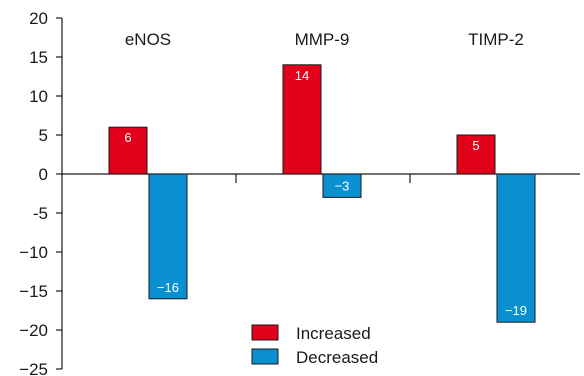  I want to click on data-label: −16, so click(168, 287).